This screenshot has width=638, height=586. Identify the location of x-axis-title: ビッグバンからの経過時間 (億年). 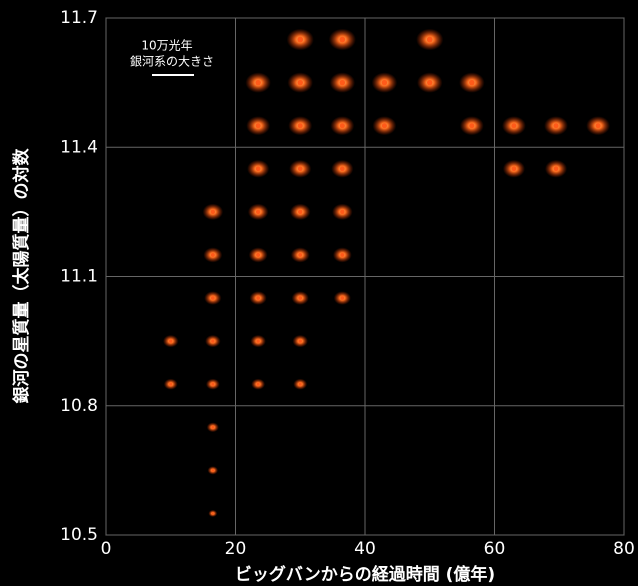
(365, 574).